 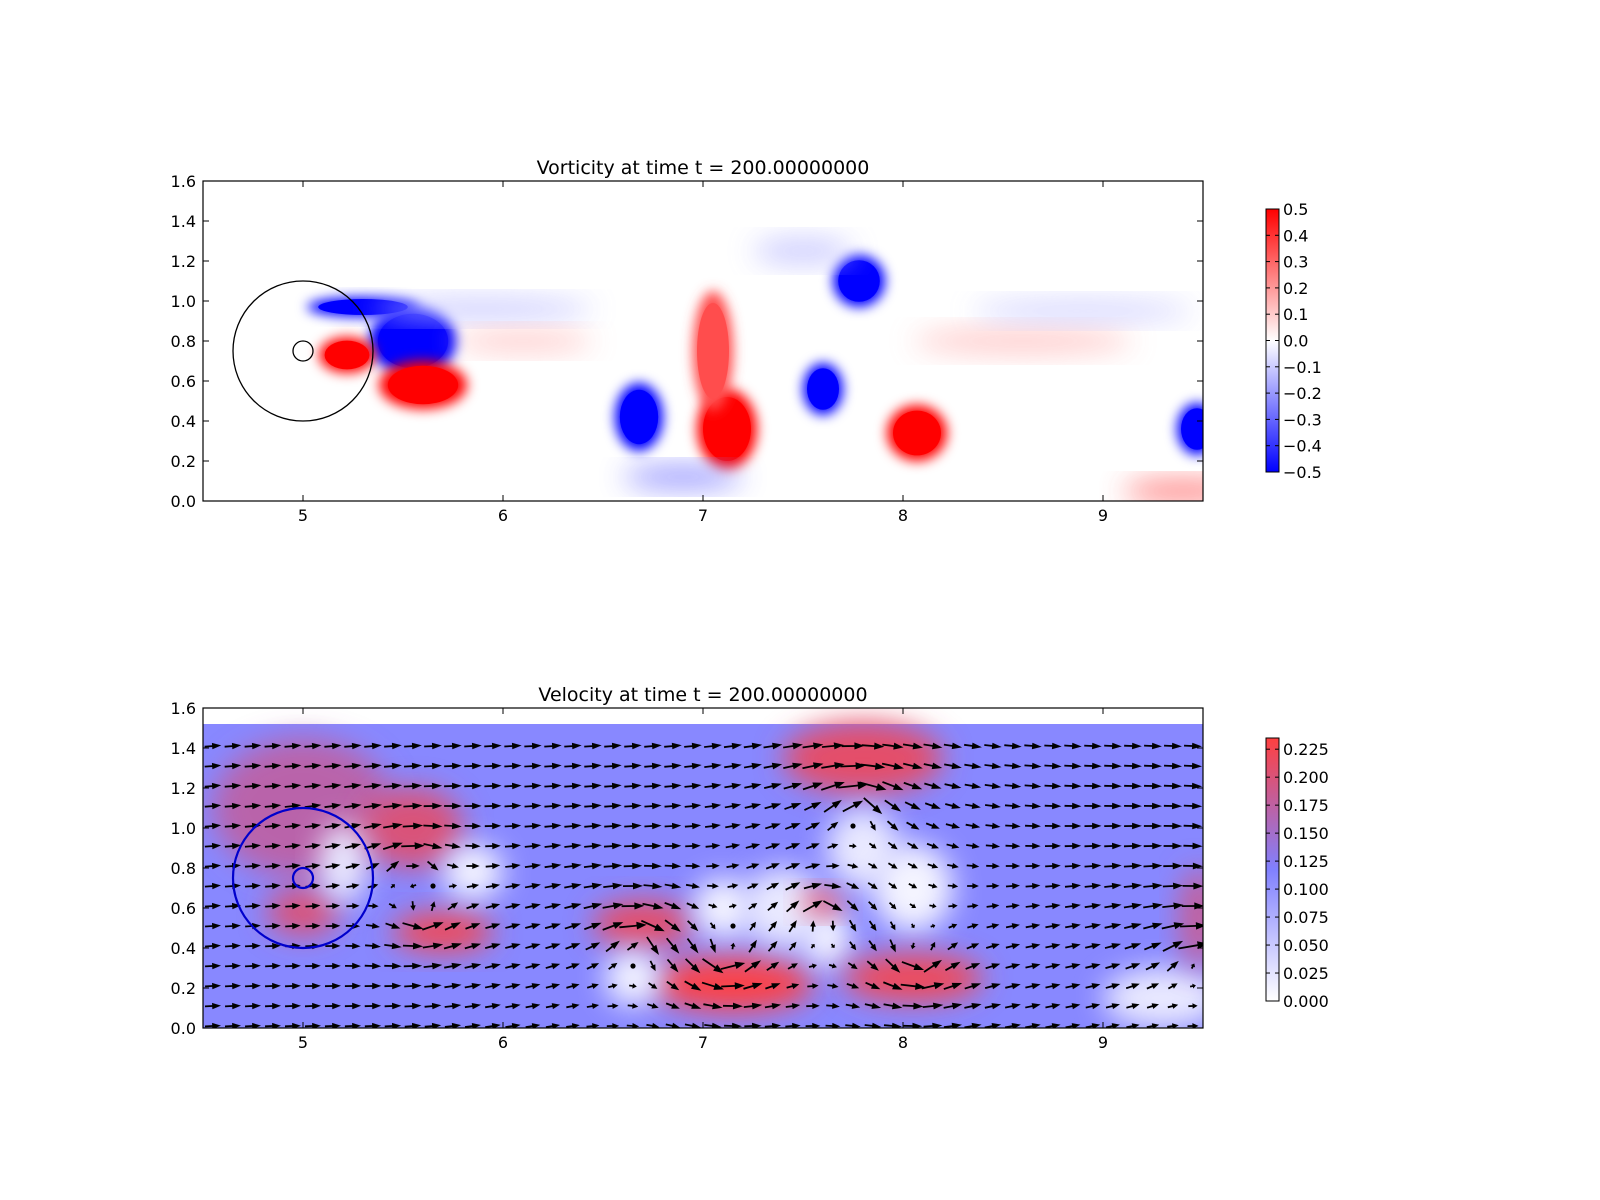 I want to click on vorticity-field, so click(x=755, y=370).